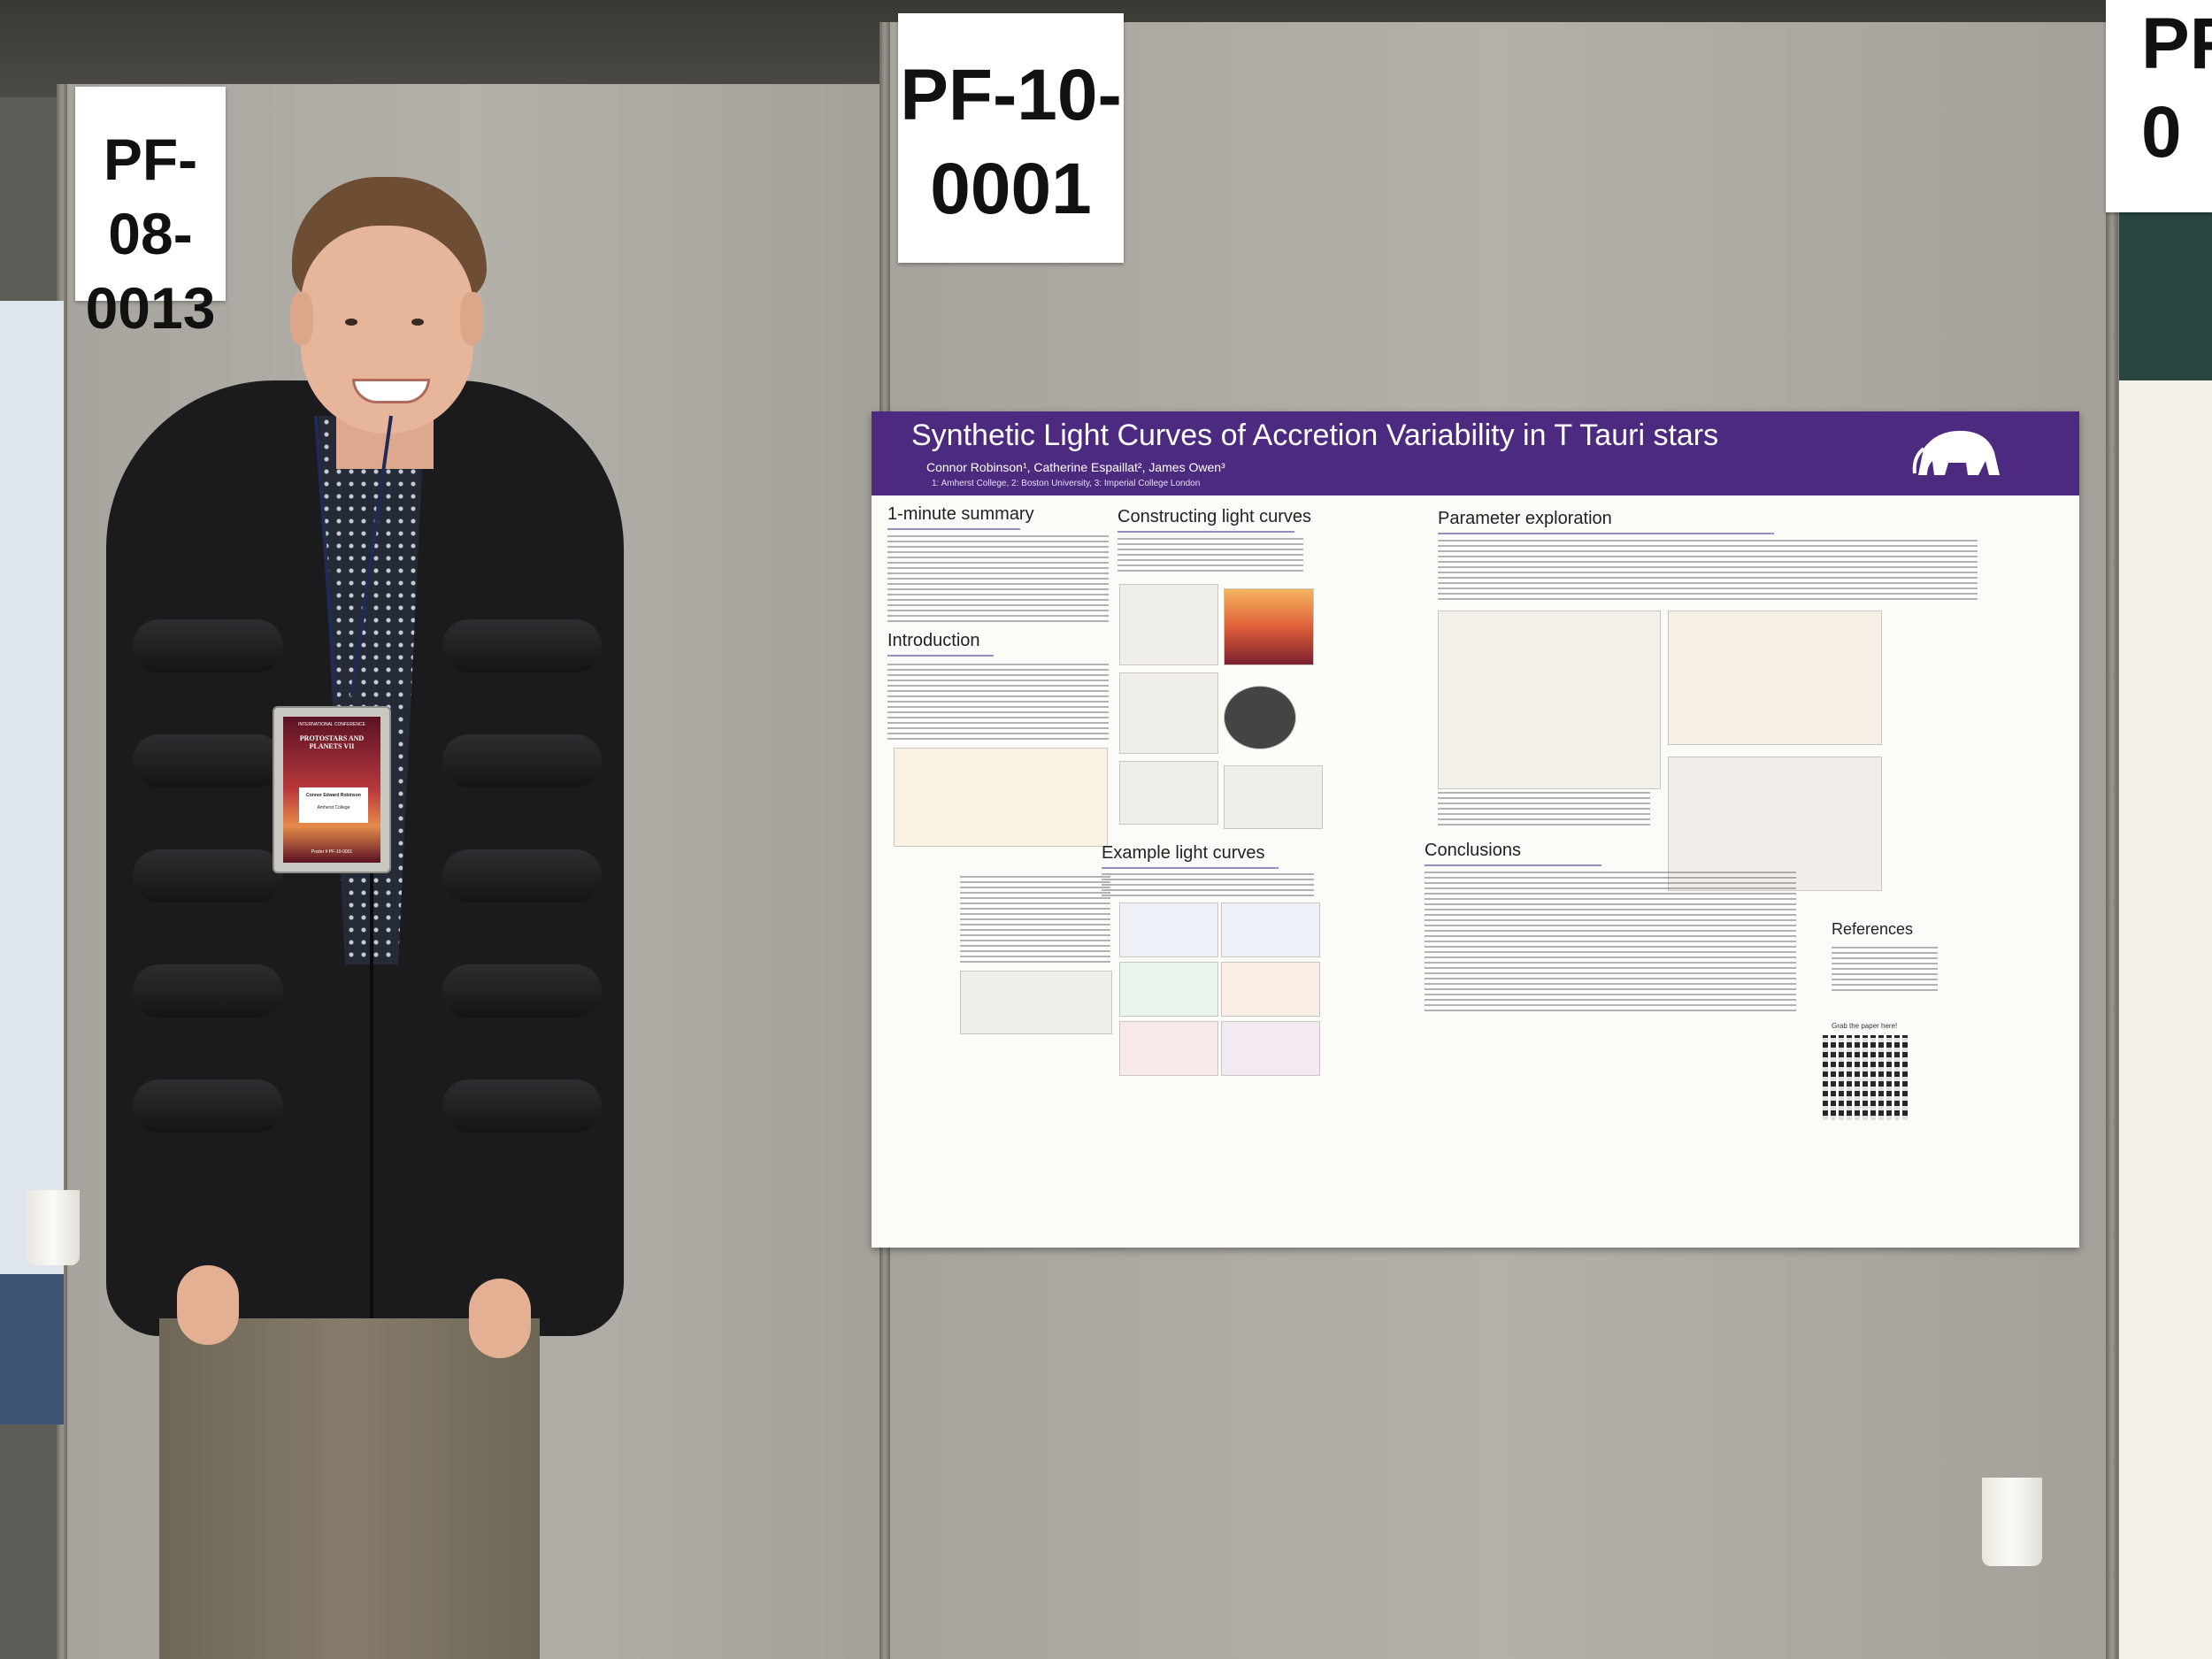  I want to click on poster-header, so click(1475, 453).